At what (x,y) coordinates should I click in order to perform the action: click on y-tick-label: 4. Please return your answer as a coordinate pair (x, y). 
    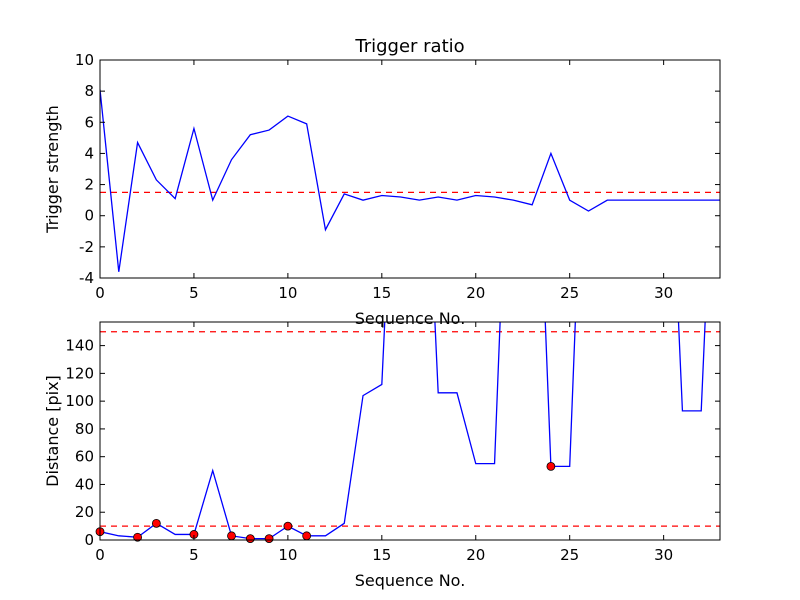
    Looking at the image, I should click on (89, 153).